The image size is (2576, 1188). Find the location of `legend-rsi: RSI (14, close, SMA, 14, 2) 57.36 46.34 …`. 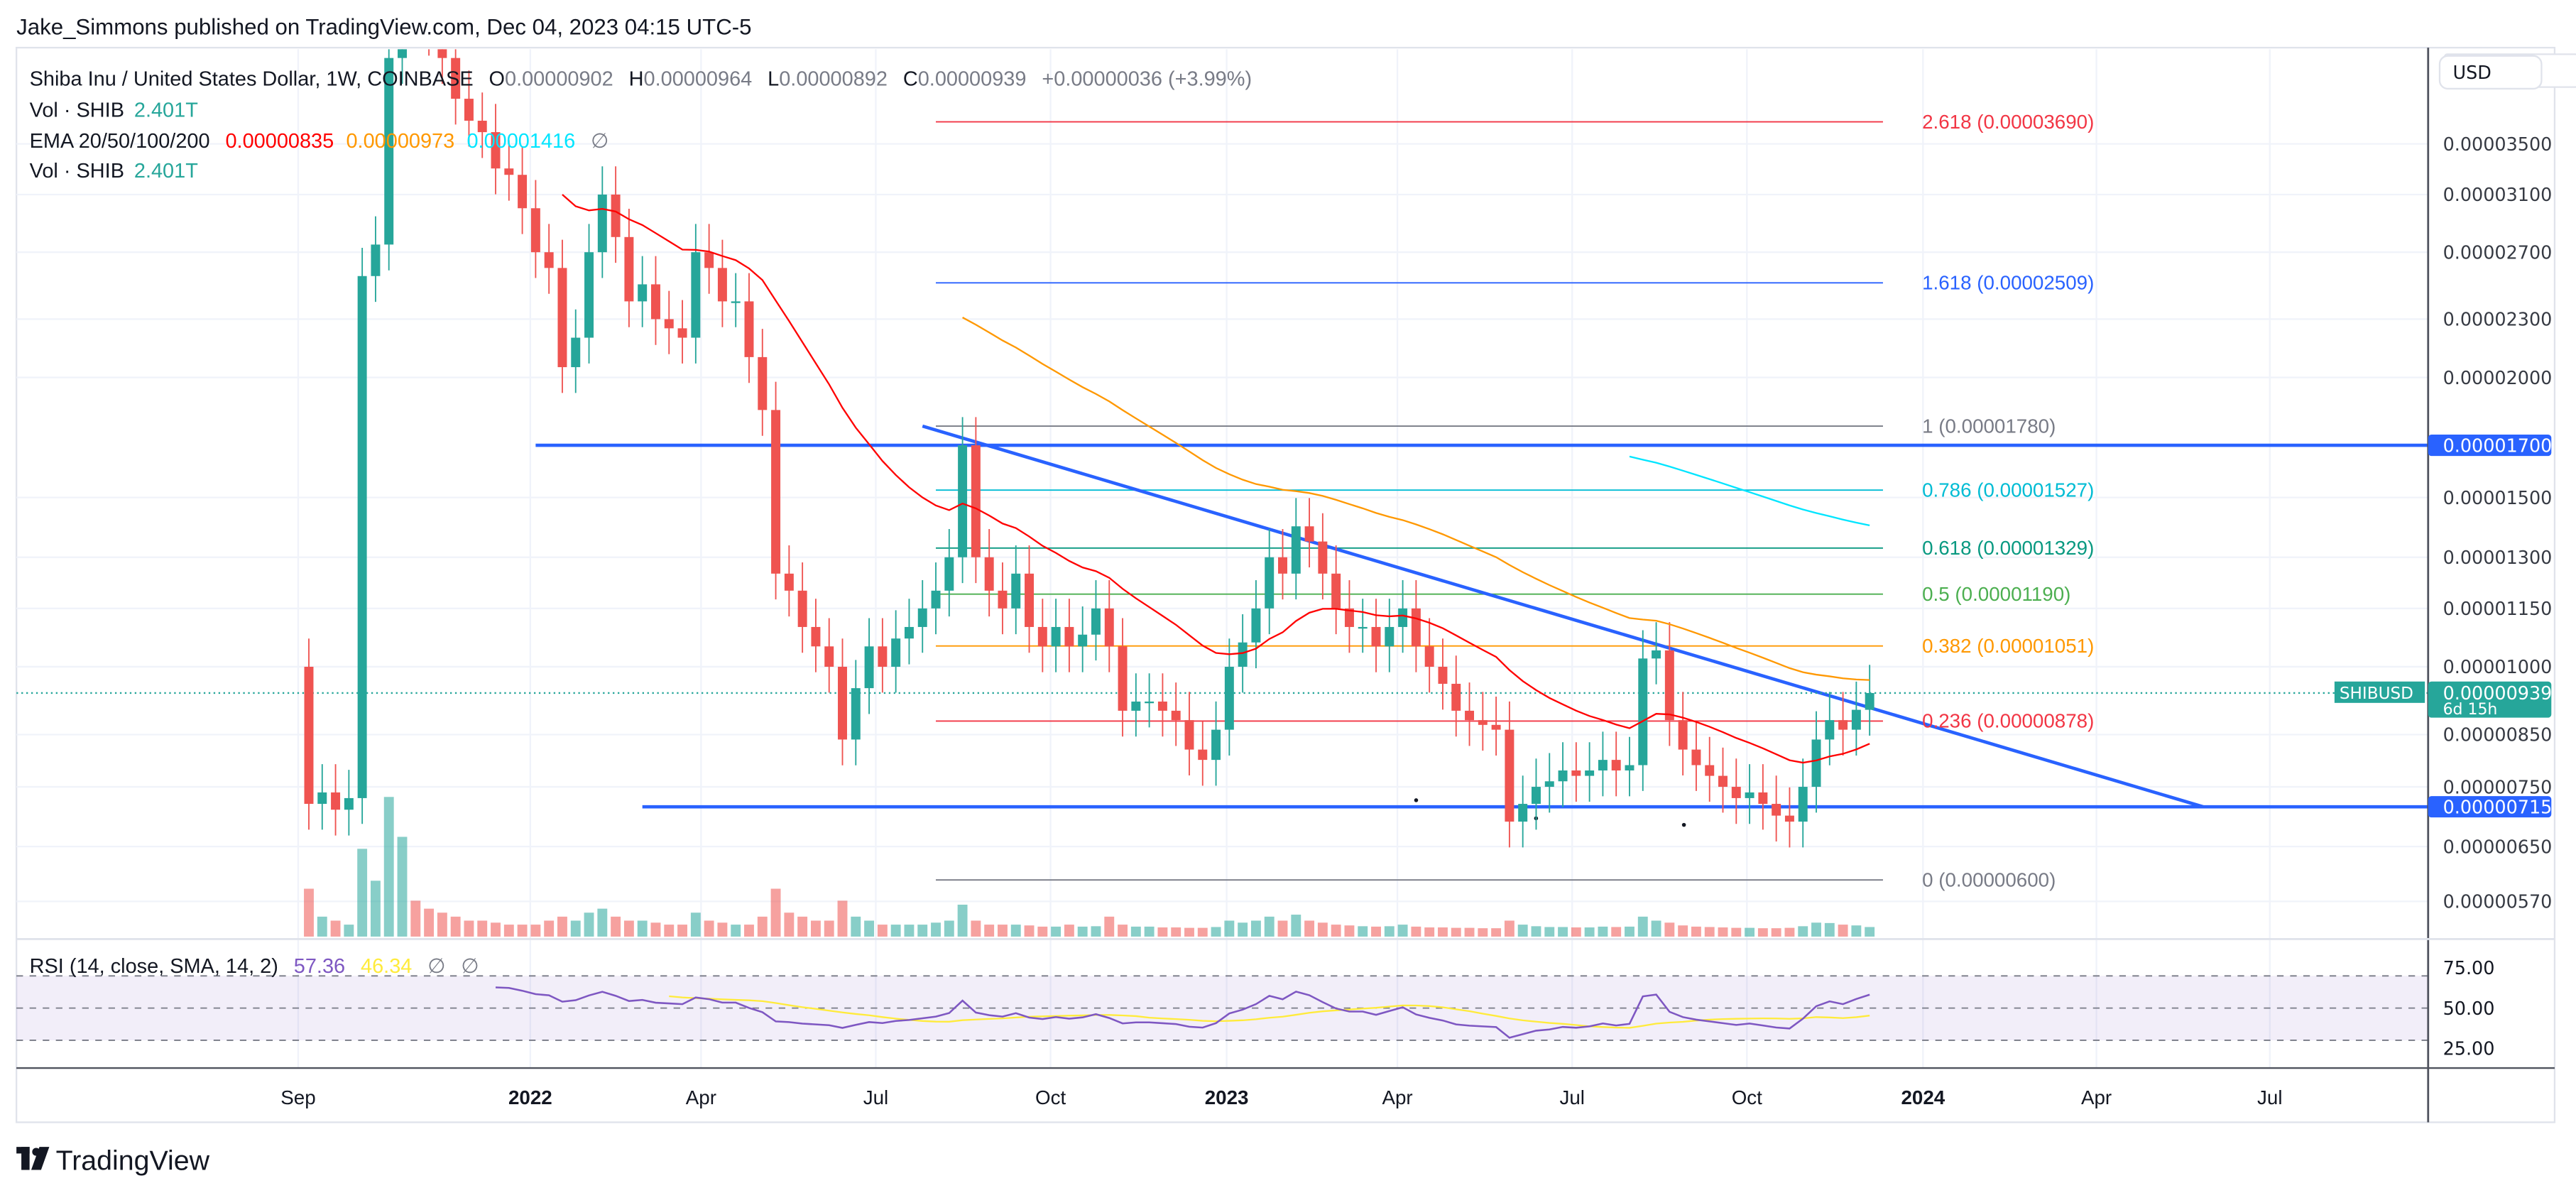

legend-rsi: RSI (14, close, SMA, 14, 2) 57.36 46.34 … is located at coordinates (254, 966).